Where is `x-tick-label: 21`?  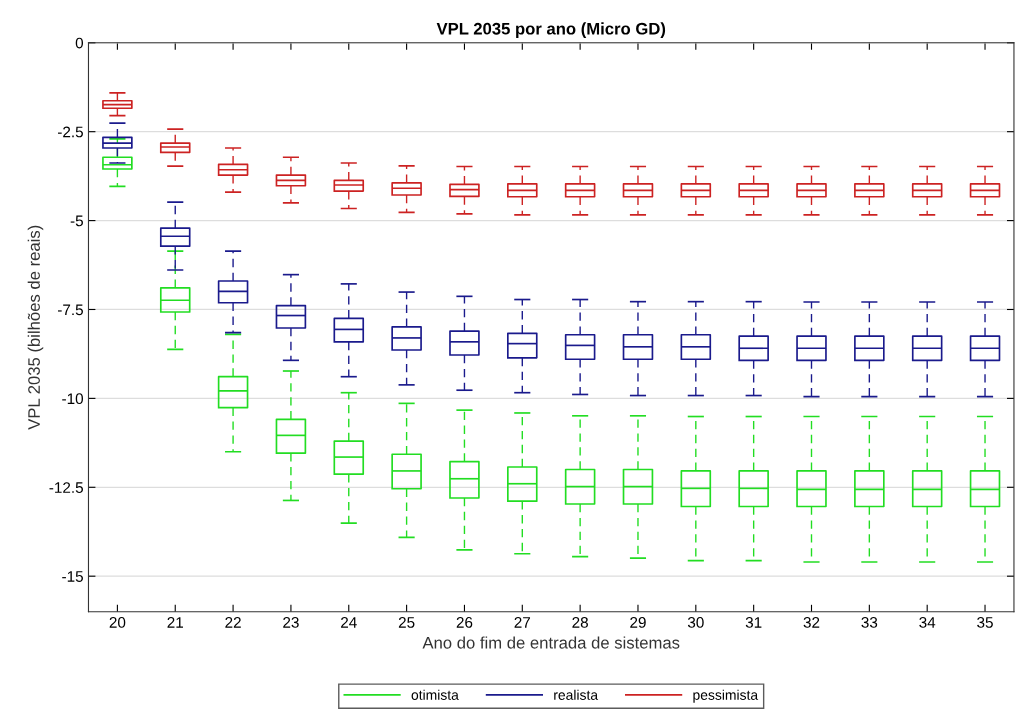 x-tick-label: 21 is located at coordinates (175, 622).